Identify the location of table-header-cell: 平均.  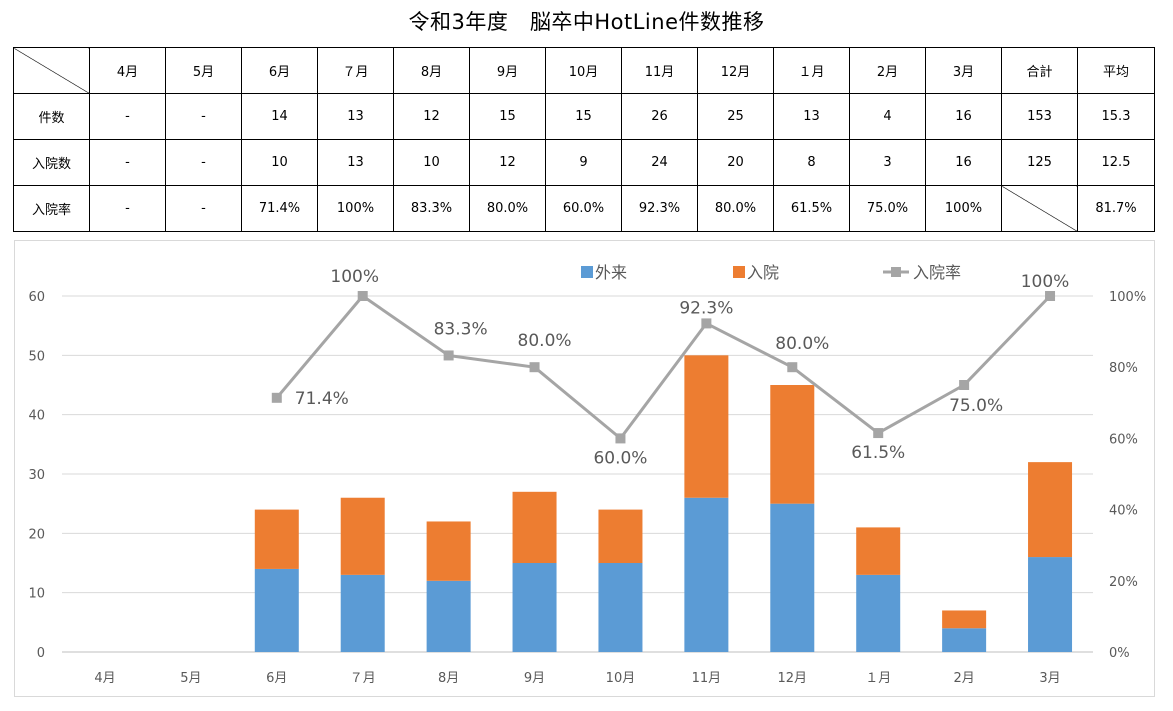
(1116, 70).